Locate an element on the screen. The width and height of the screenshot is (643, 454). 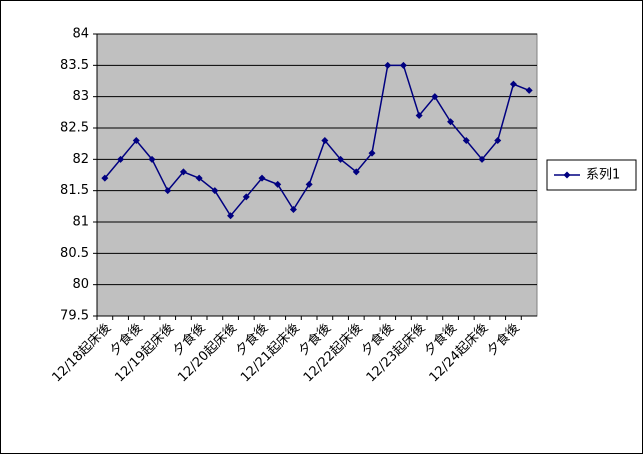
y-tick-label: 82.5 is located at coordinates (74, 128).